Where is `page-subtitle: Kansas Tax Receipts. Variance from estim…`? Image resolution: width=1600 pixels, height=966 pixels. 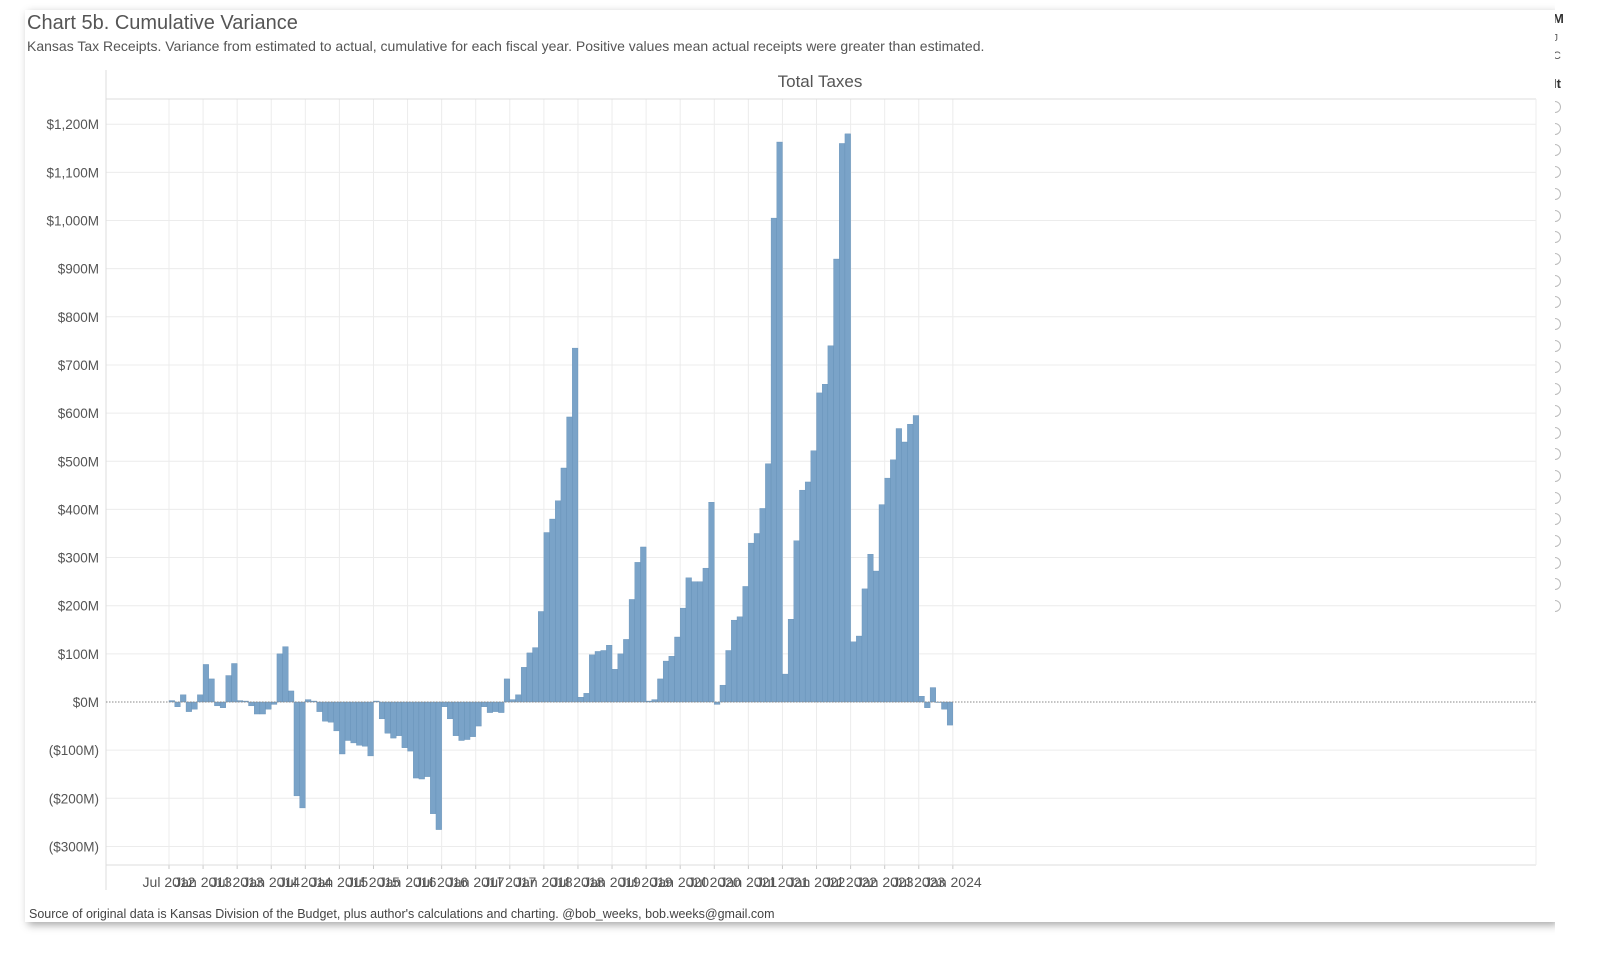
page-subtitle: Kansas Tax Receipts. Variance from estim… is located at coordinates (506, 46).